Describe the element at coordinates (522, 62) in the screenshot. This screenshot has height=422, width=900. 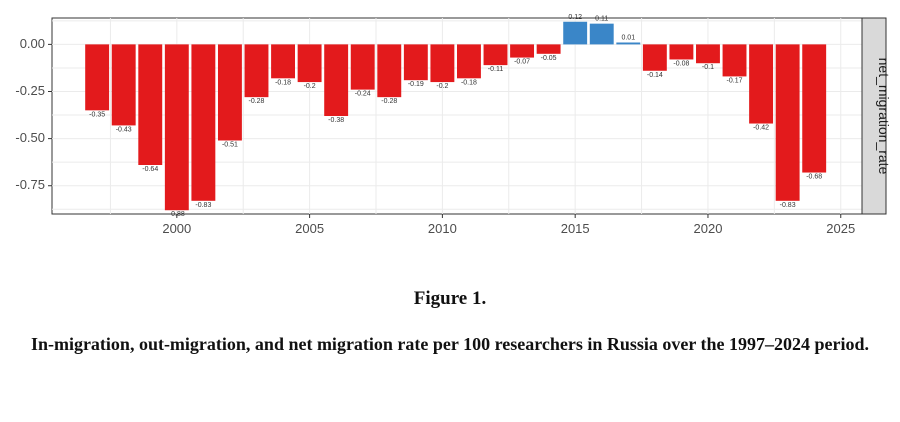
I see `data-label: -0.07` at that location.